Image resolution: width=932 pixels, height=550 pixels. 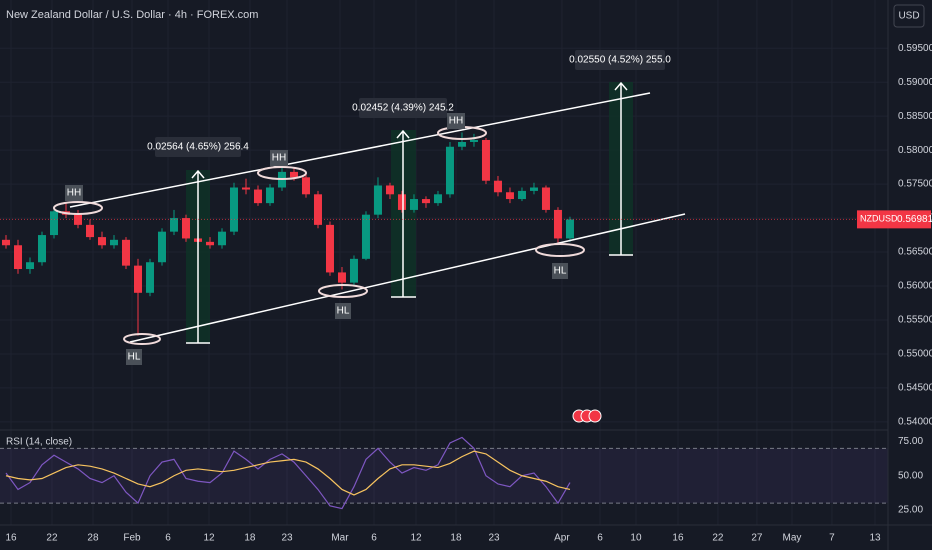 I want to click on rsi-pane, so click(x=288, y=473).